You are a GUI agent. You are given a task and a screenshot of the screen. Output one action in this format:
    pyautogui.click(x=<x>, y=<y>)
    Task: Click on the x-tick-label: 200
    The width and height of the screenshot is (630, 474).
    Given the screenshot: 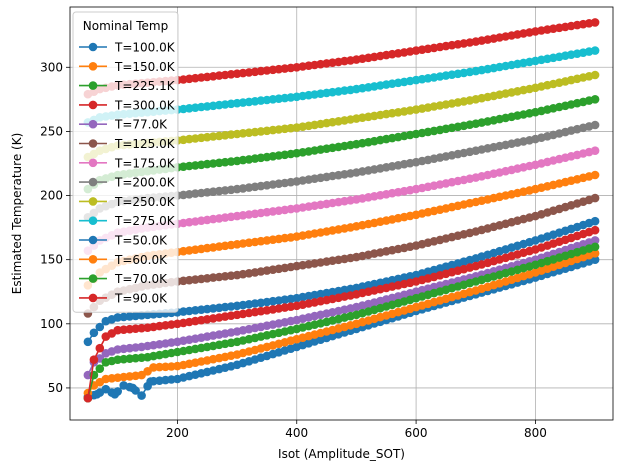 What is the action you would take?
    pyautogui.click(x=177, y=433)
    